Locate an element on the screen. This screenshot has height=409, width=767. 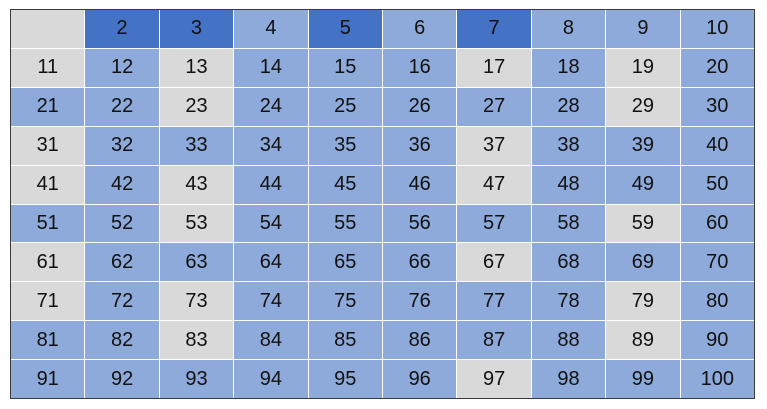
grid-cell-composite: 95 is located at coordinates (345, 379).